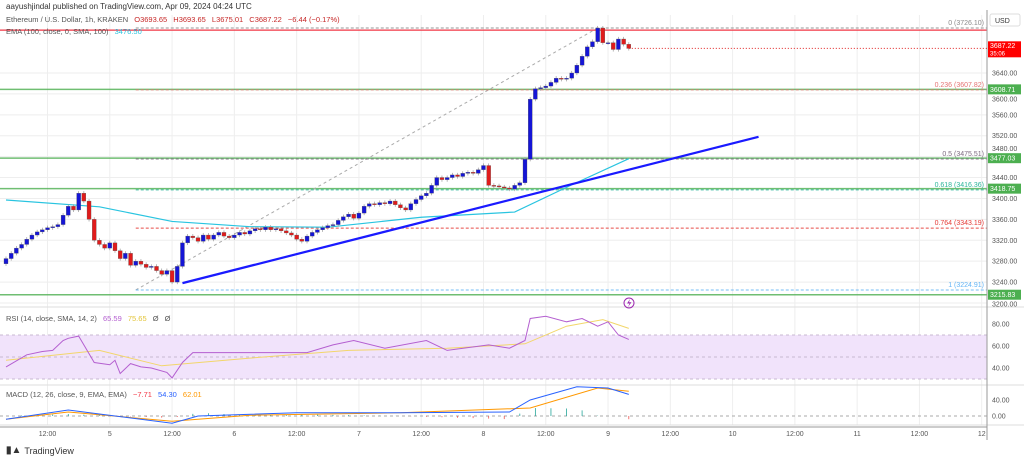 The image size is (1024, 461). What do you see at coordinates (67, 19) in the screenshot?
I see `symbol-name: Ethereum / U.S. Dollar, 1h, KRAKEN` at bounding box center [67, 19].